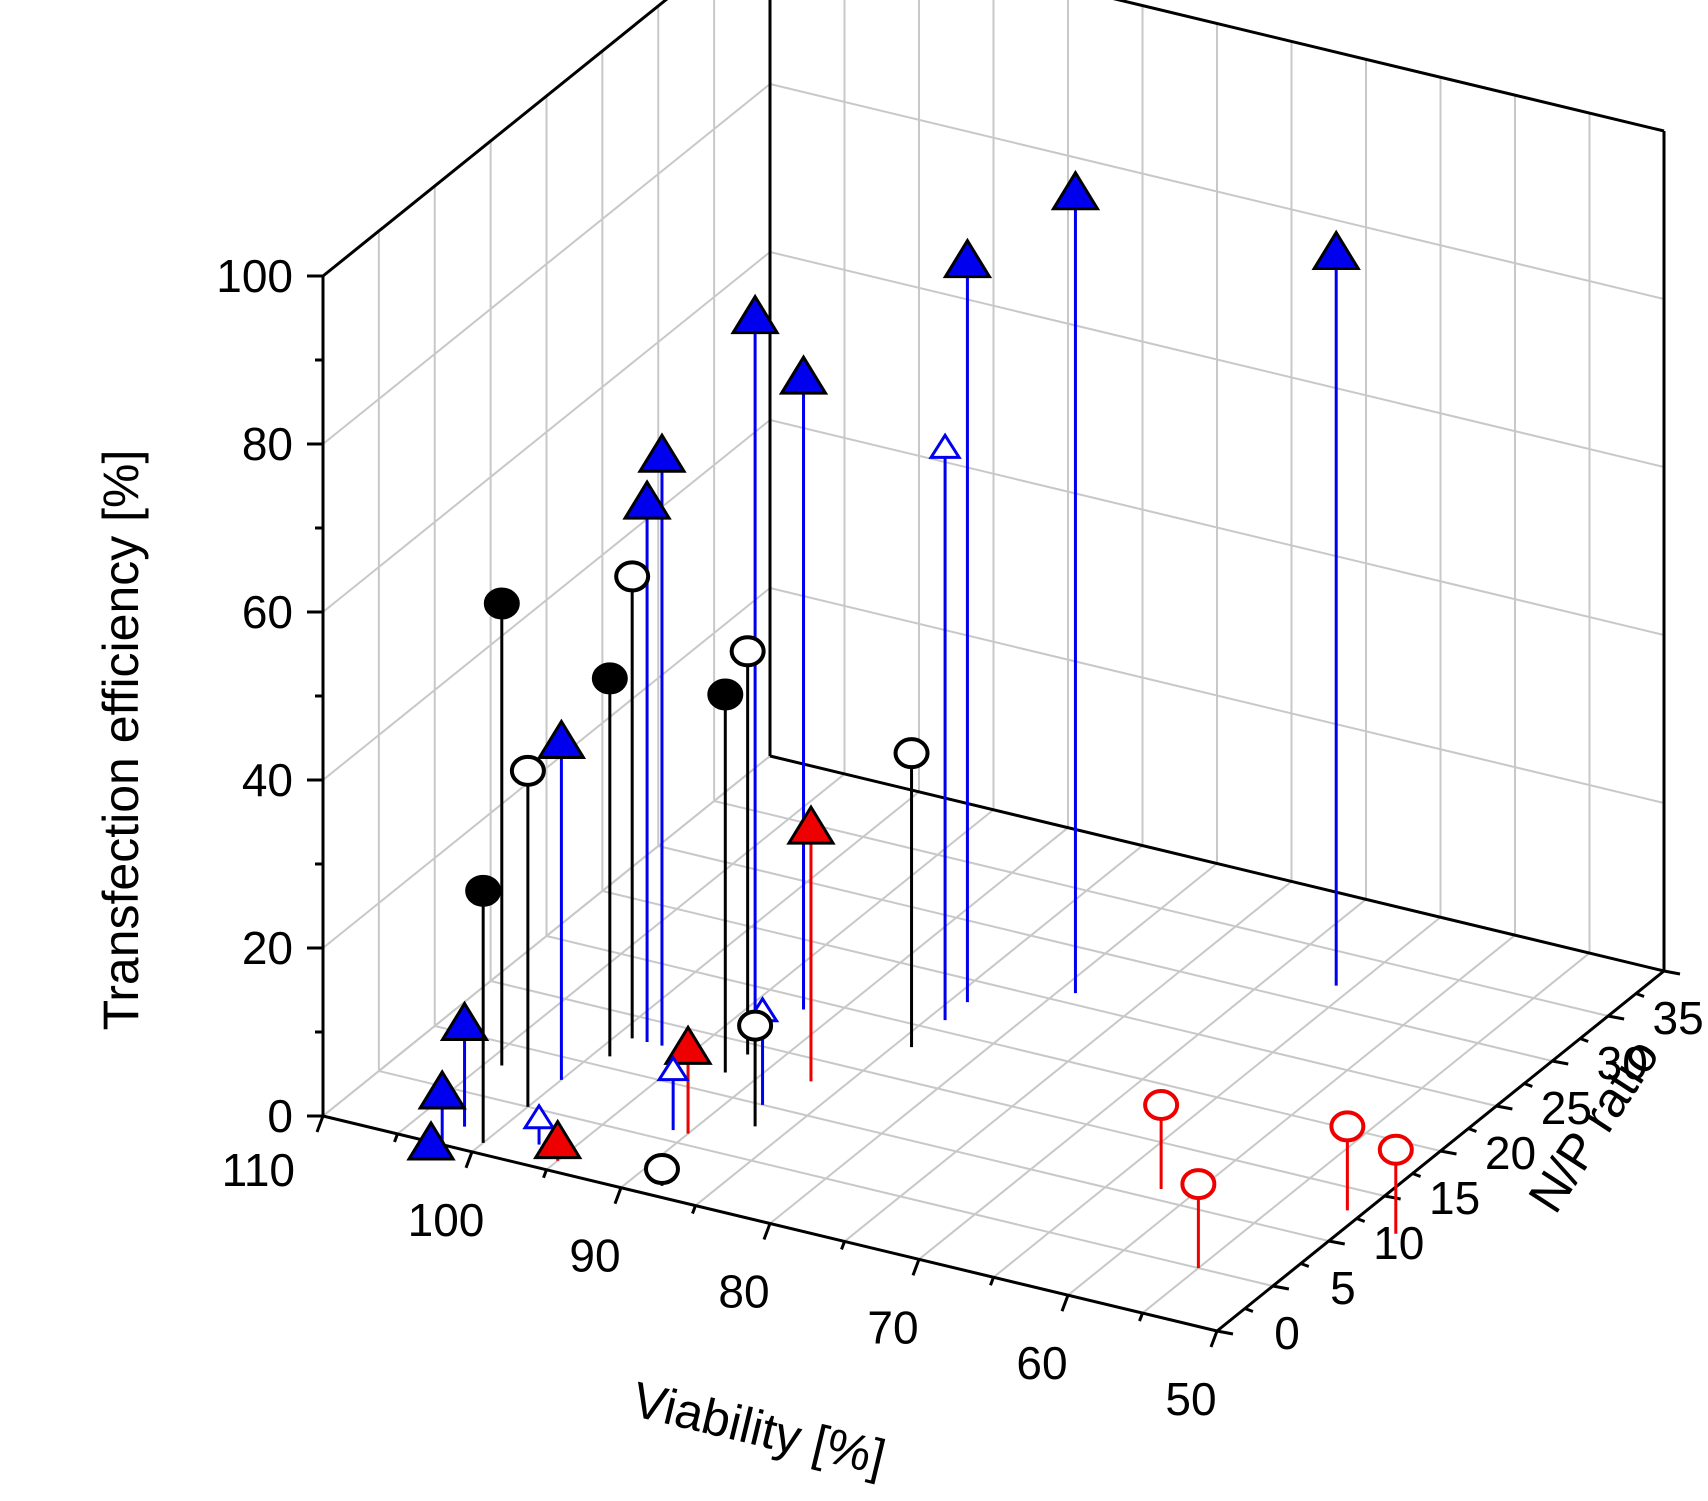 The width and height of the screenshot is (1708, 1501). I want to click on z-axis-title: Transfection efficiency [%], so click(121, 740).